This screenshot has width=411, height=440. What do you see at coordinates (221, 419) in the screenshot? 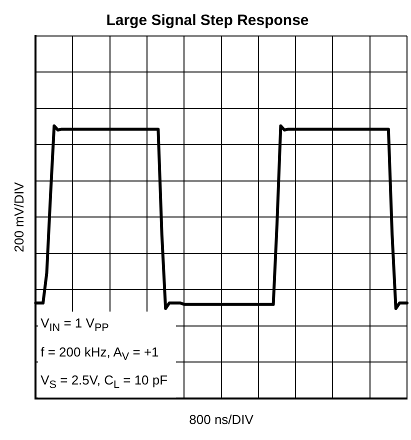
I see `x-axis-title: 800 ns/DIV` at bounding box center [221, 419].